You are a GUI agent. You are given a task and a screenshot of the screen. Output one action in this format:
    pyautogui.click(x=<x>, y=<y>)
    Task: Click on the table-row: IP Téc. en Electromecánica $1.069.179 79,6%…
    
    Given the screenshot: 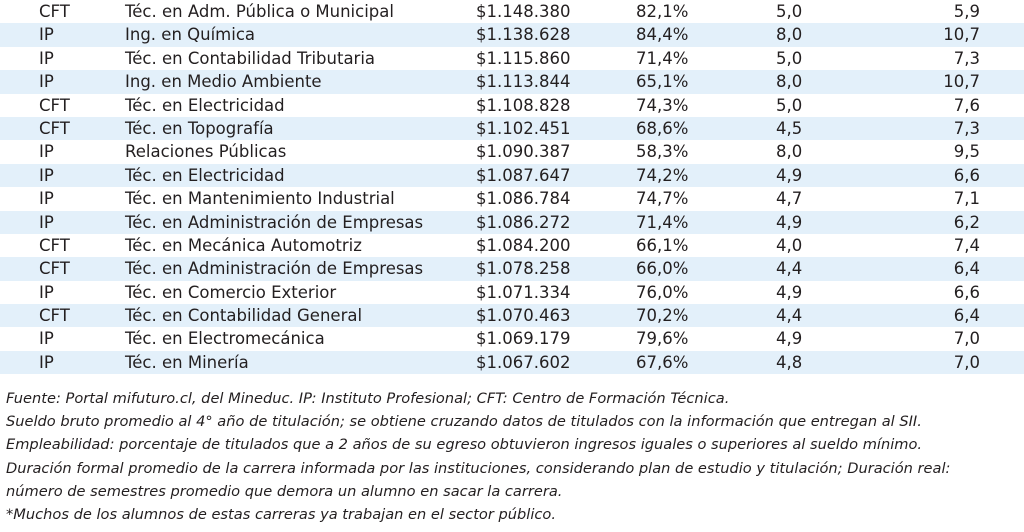 What is the action you would take?
    pyautogui.click(x=512, y=338)
    